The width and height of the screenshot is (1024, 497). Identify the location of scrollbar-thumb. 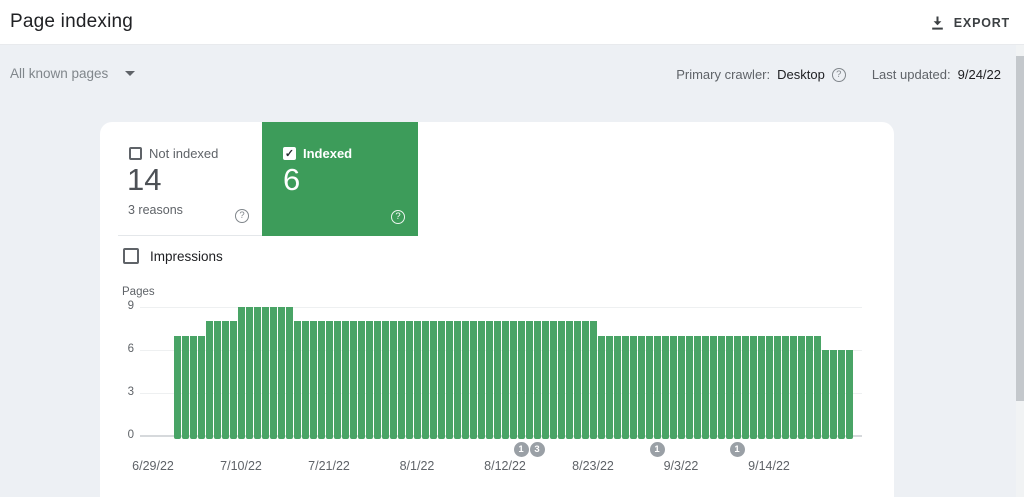
(1020, 228).